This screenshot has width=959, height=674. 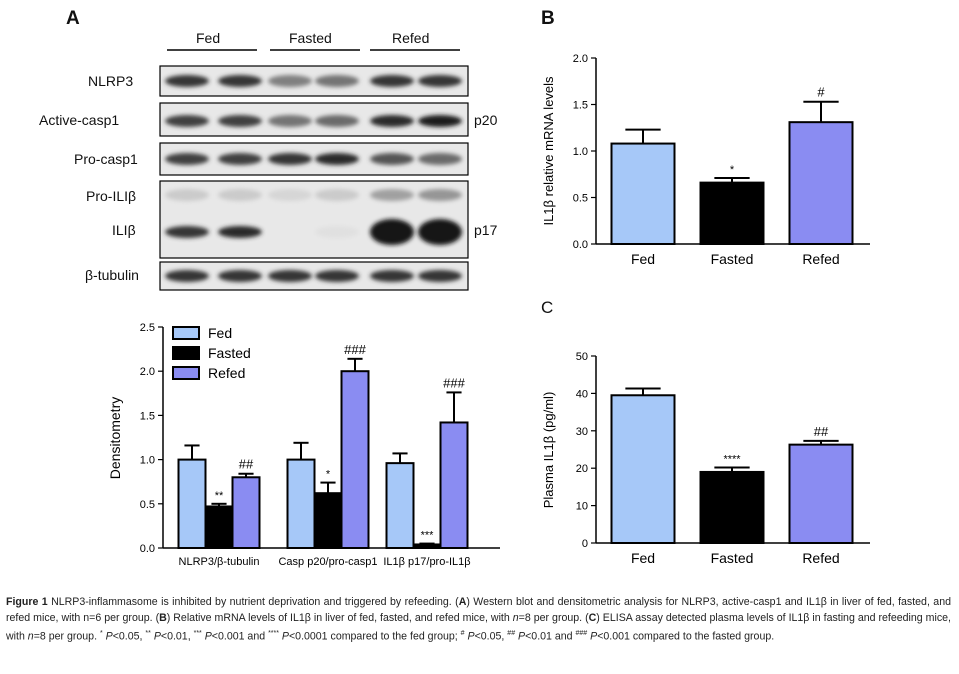 I want to click on x-tick-label: Casp p20/pro-casp1, so click(x=327, y=562).